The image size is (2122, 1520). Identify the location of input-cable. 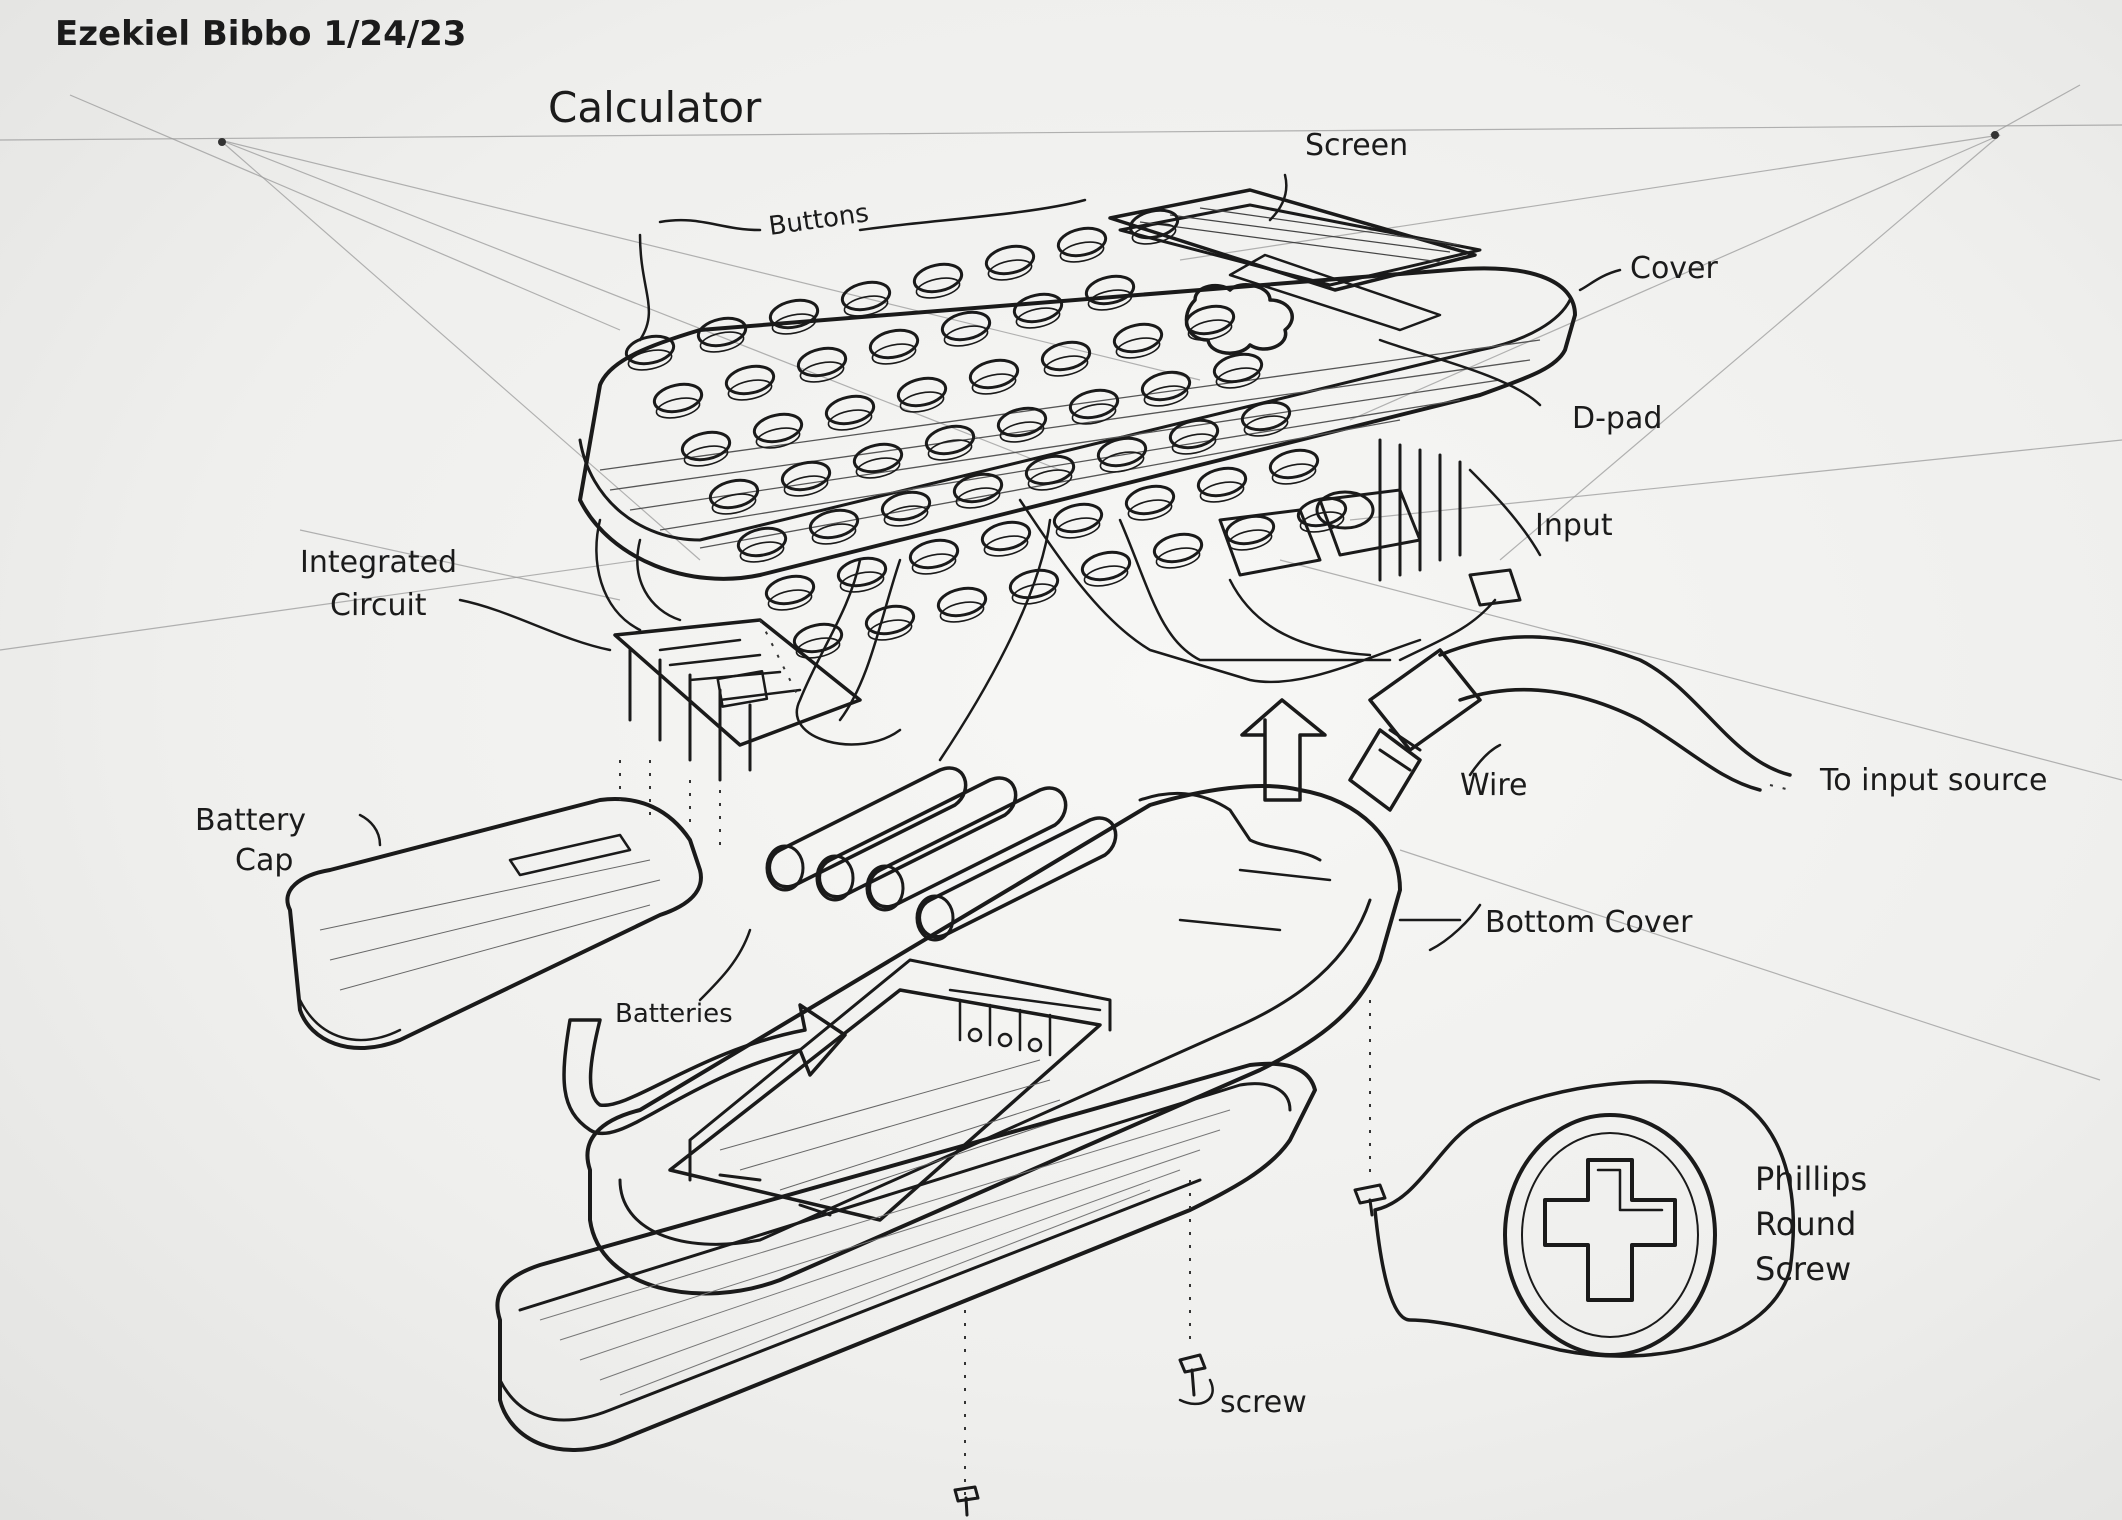
(1570, 723).